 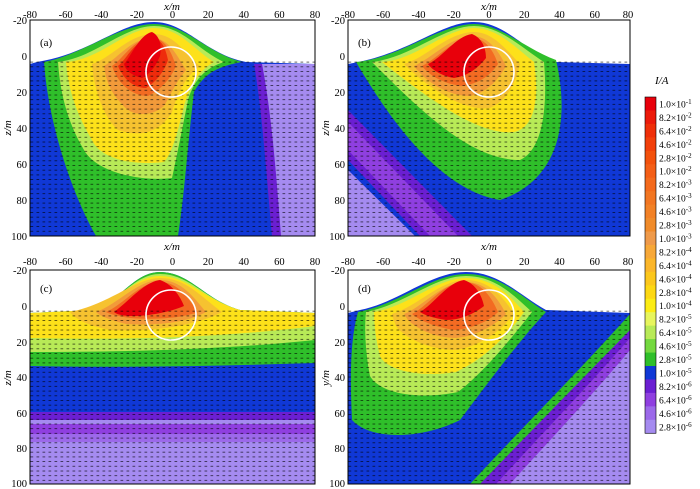 I want to click on panel-label: (c), so click(x=46, y=289).